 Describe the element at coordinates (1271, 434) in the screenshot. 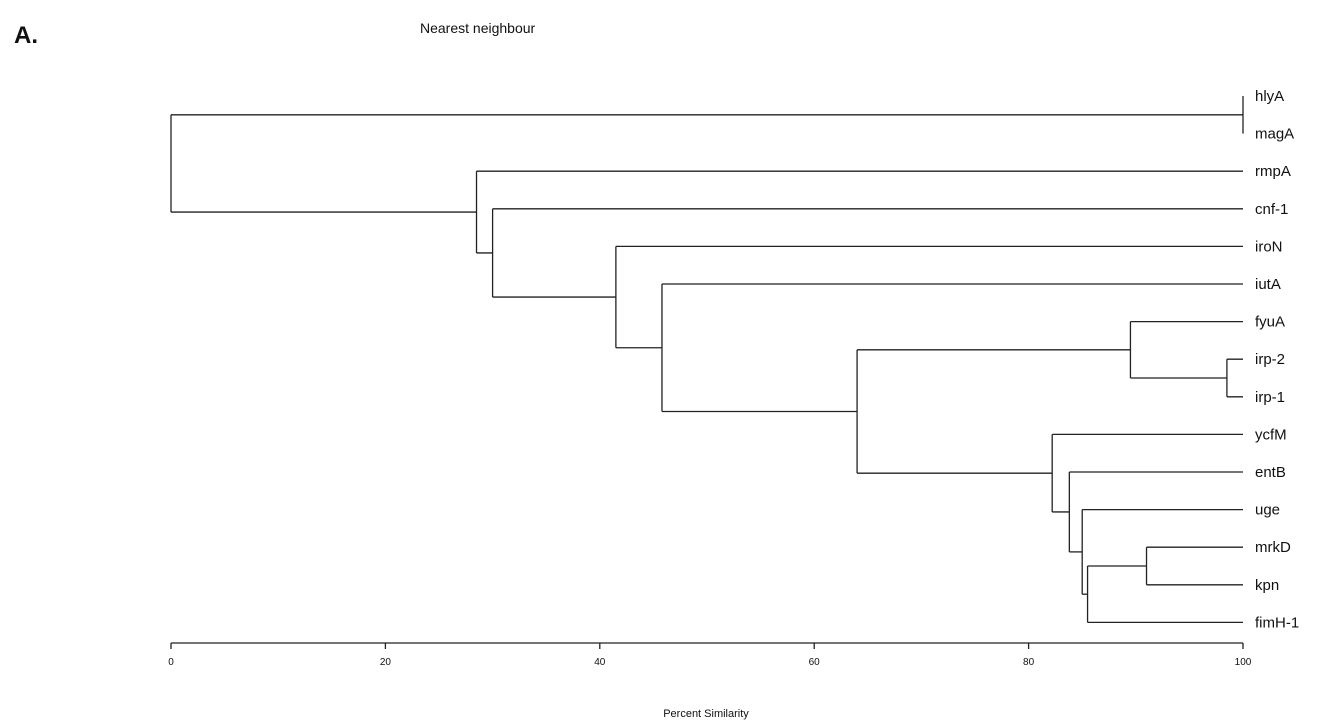

I see `leaf-label-ycfM: ycfM` at that location.